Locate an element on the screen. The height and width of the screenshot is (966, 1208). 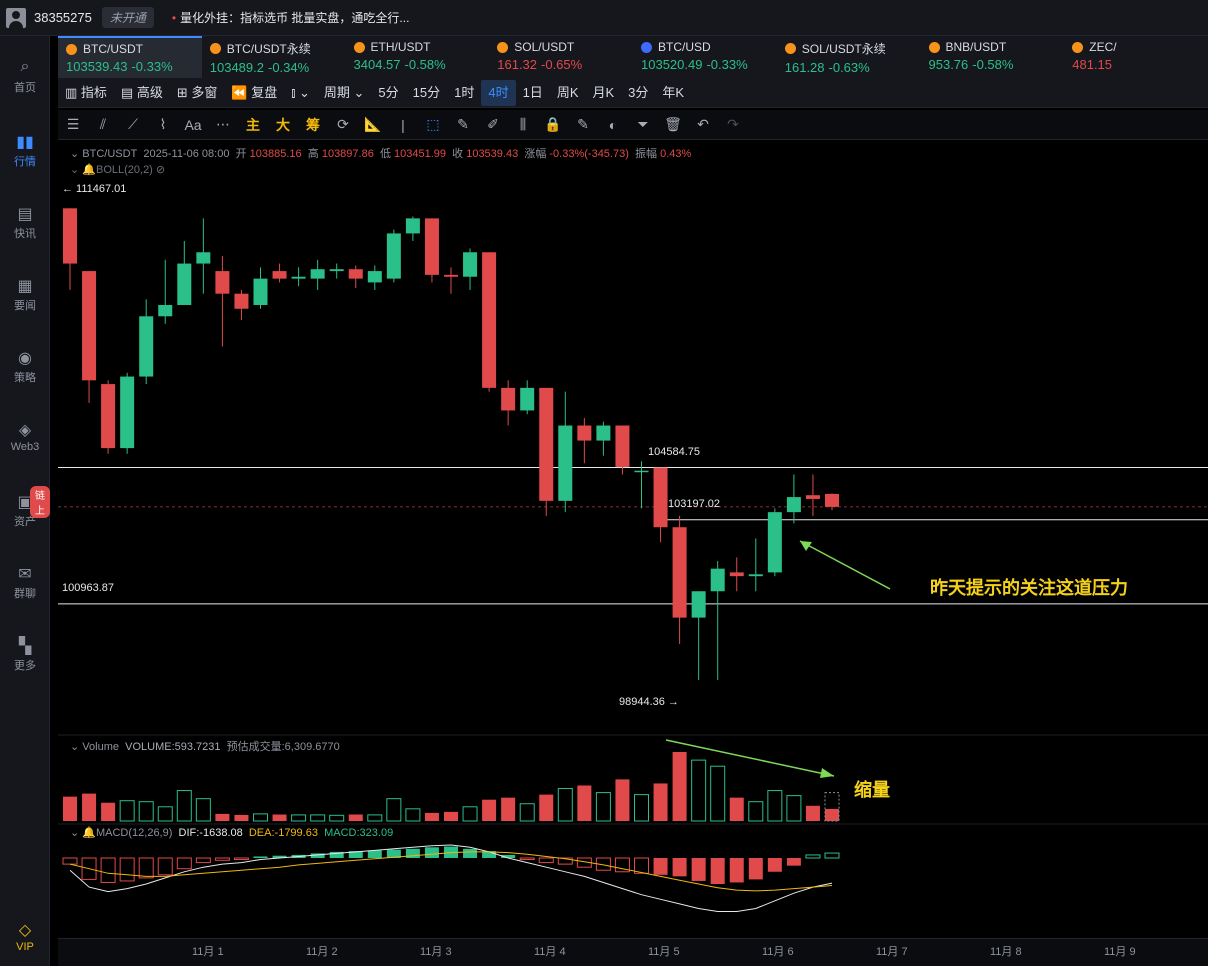
indicator-button: ▥ 指标 is located at coordinates (86, 92).